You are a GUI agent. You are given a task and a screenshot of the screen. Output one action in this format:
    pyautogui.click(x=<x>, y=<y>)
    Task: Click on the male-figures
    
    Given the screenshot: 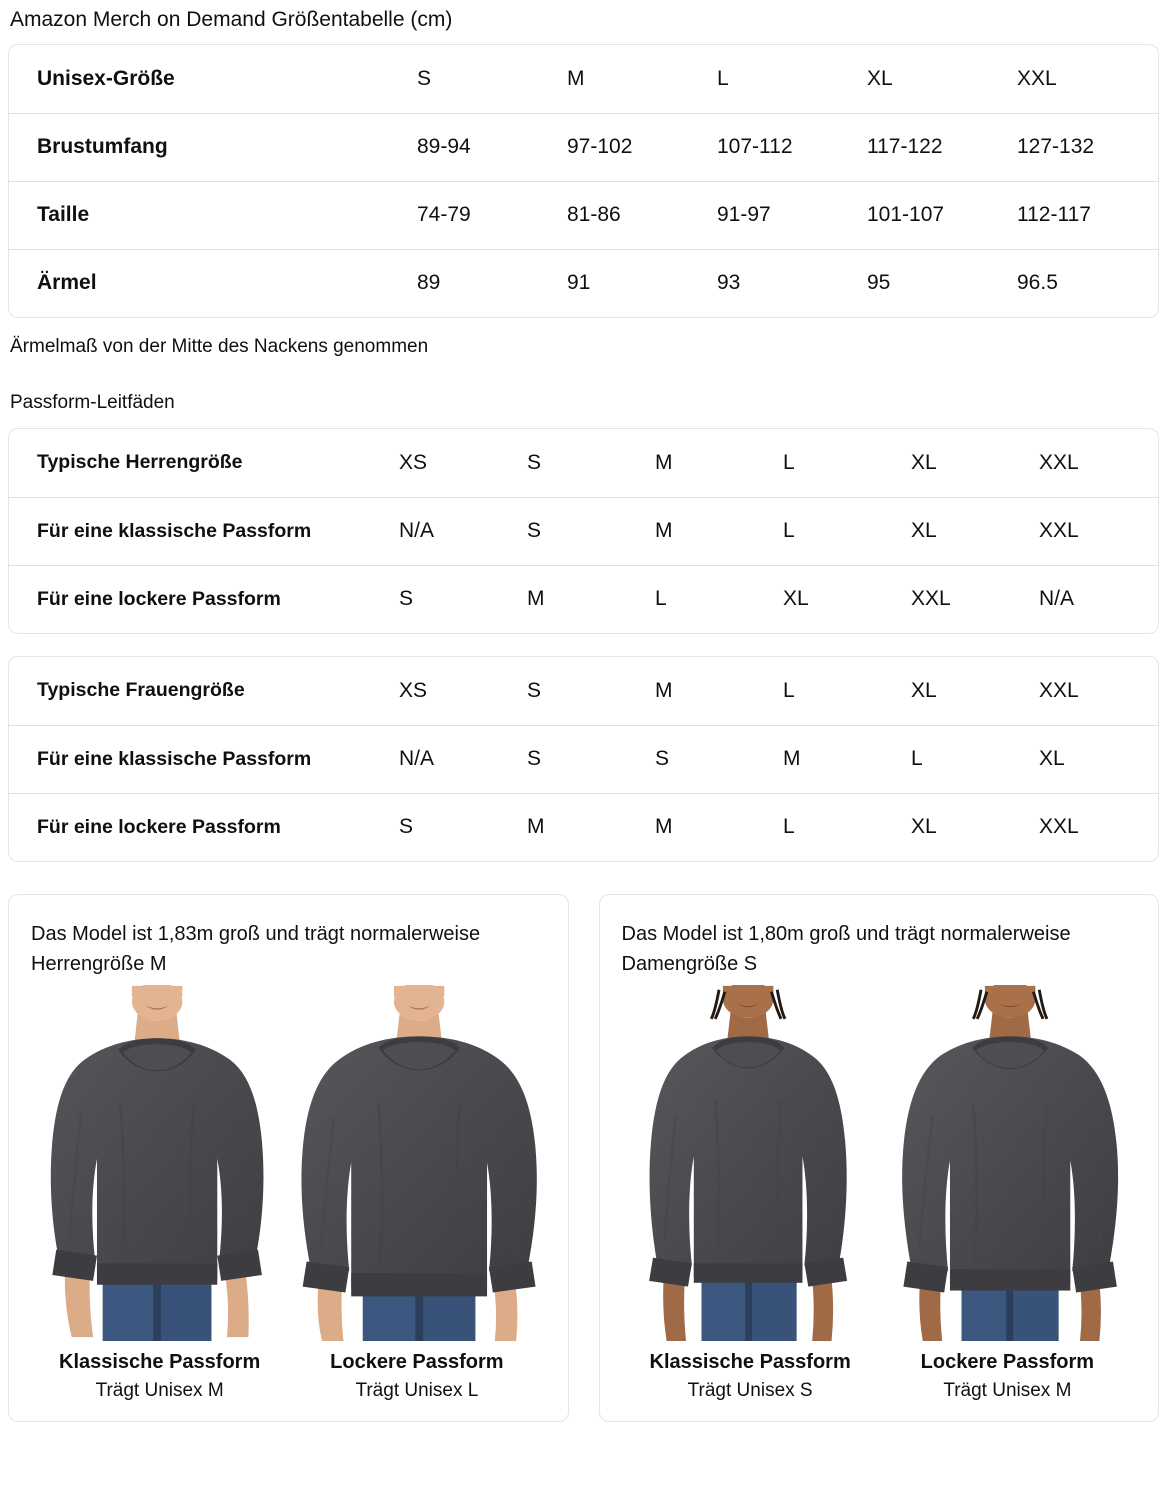 What is the action you would take?
    pyautogui.click(x=288, y=1163)
    